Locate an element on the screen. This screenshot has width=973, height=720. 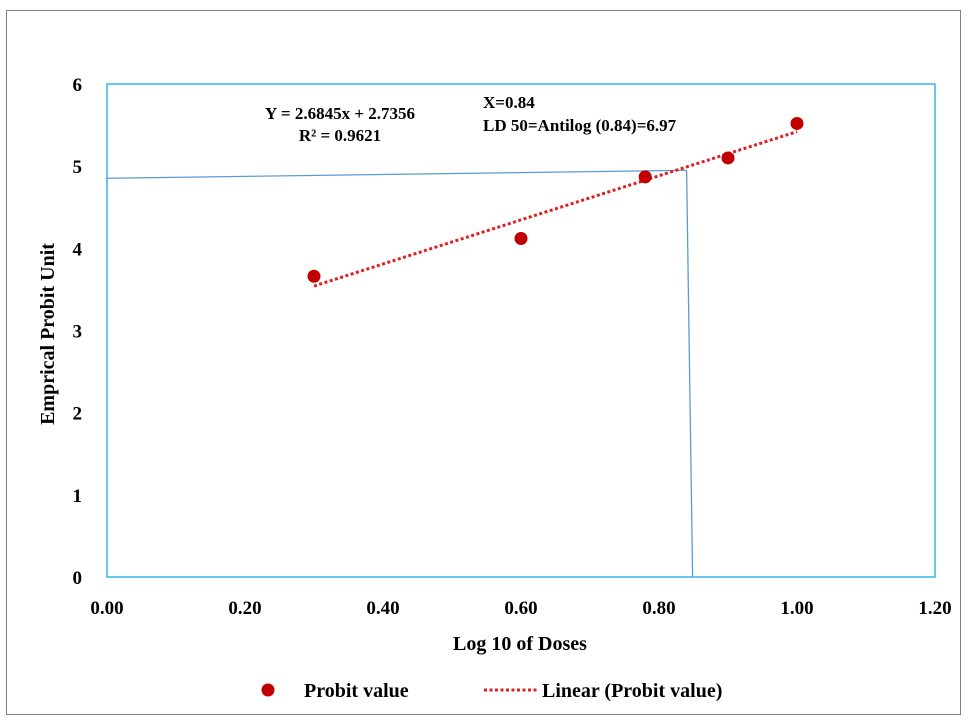
legend-label-probit-value: Probit value is located at coordinates (356, 691).